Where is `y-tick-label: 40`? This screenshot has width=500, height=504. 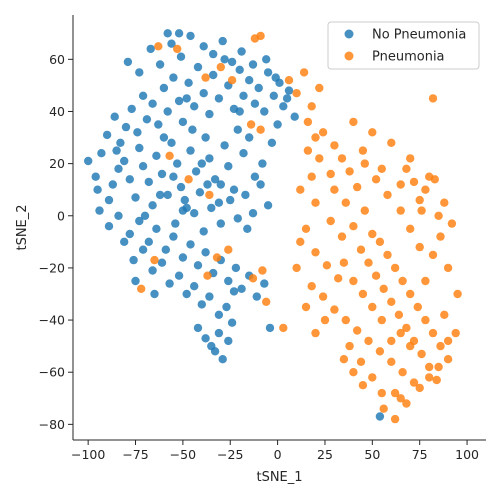
y-tick-label: 40 is located at coordinates (57, 111).